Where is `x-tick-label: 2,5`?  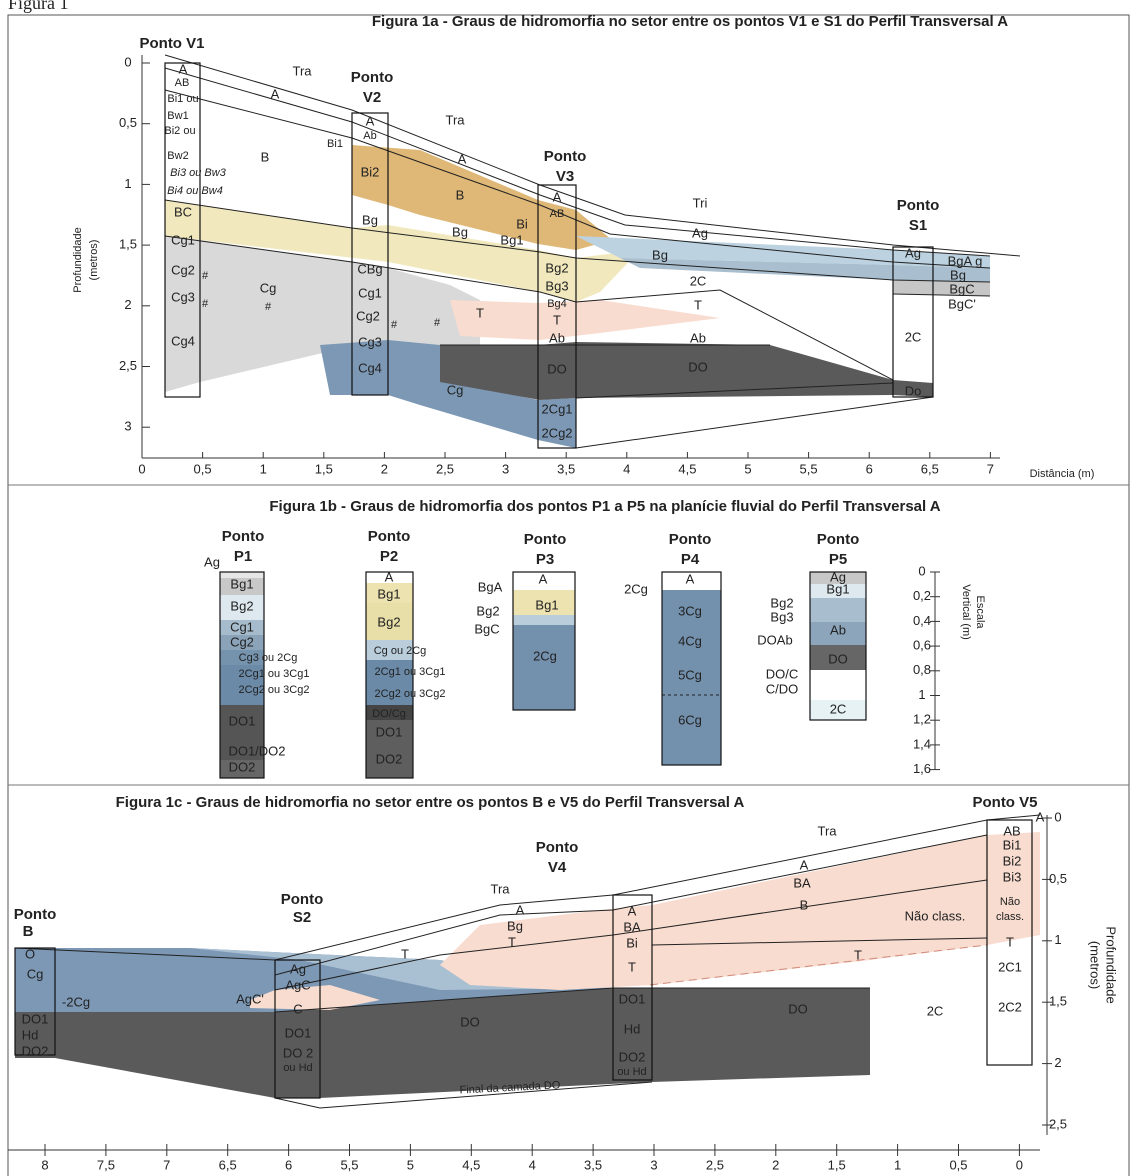 x-tick-label: 2,5 is located at coordinates (445, 468).